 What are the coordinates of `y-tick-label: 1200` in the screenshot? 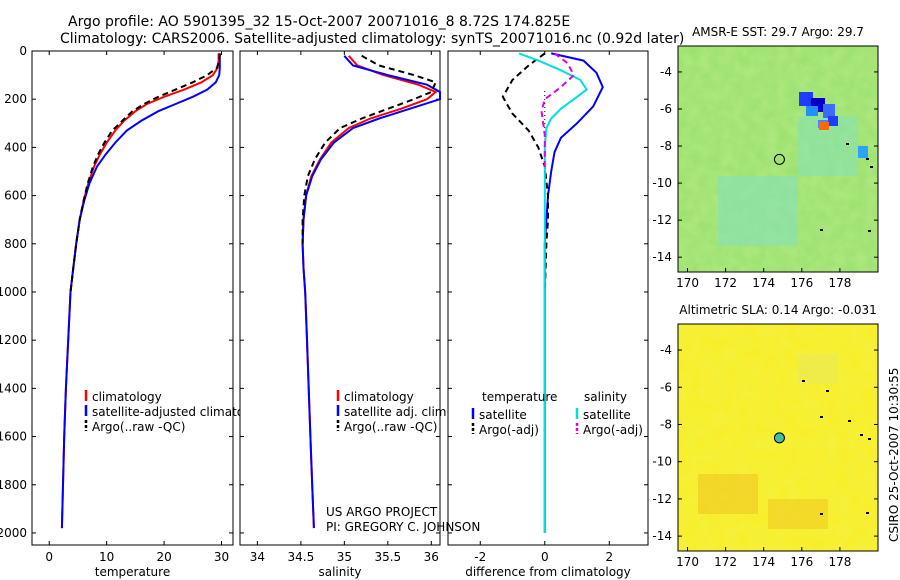 It's located at (13, 340).